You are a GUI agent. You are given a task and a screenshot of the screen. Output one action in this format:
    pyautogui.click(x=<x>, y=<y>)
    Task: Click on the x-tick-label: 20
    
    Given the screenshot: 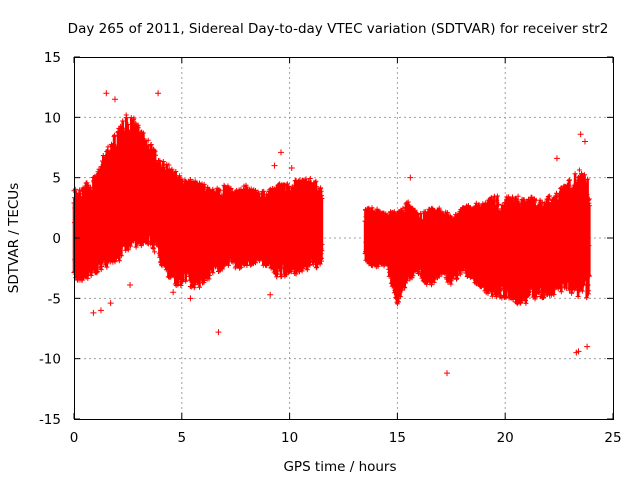 What is the action you would take?
    pyautogui.click(x=505, y=438)
    